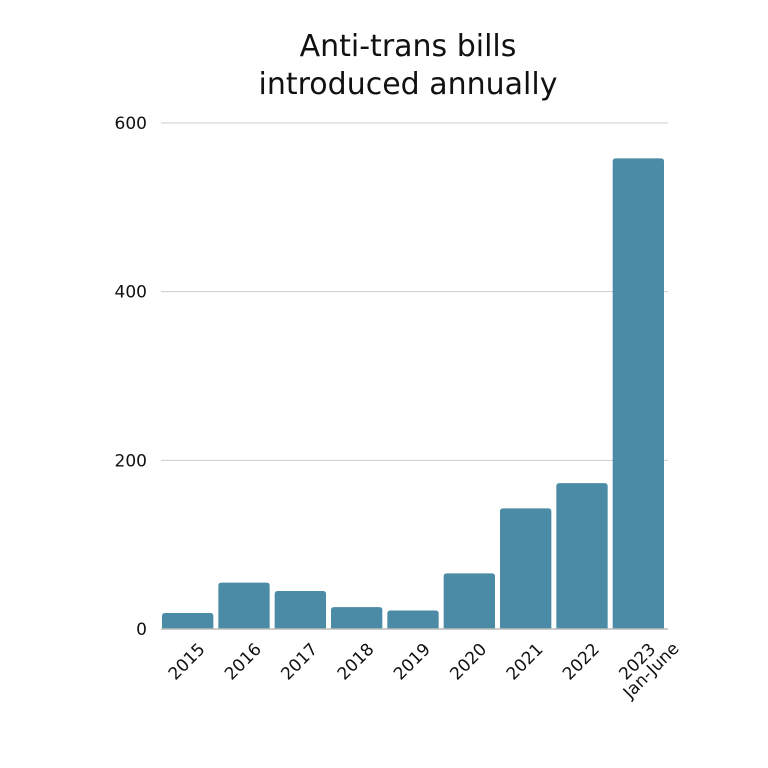  I want to click on x-tick-label-group: 2015, so click(187, 662).